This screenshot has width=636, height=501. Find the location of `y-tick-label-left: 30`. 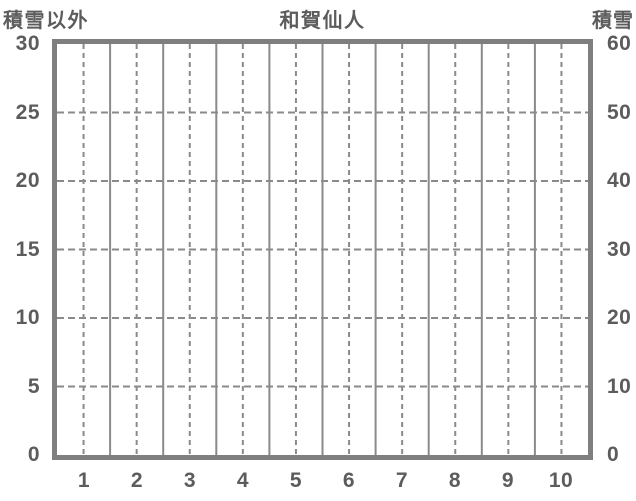

y-tick-label-left: 30 is located at coordinates (27, 43).